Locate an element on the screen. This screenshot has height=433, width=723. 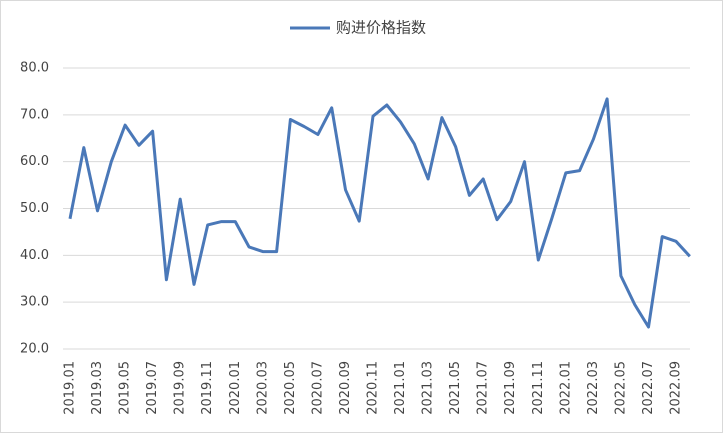
x-tick-label: 2021.07 is located at coordinates (483, 388).